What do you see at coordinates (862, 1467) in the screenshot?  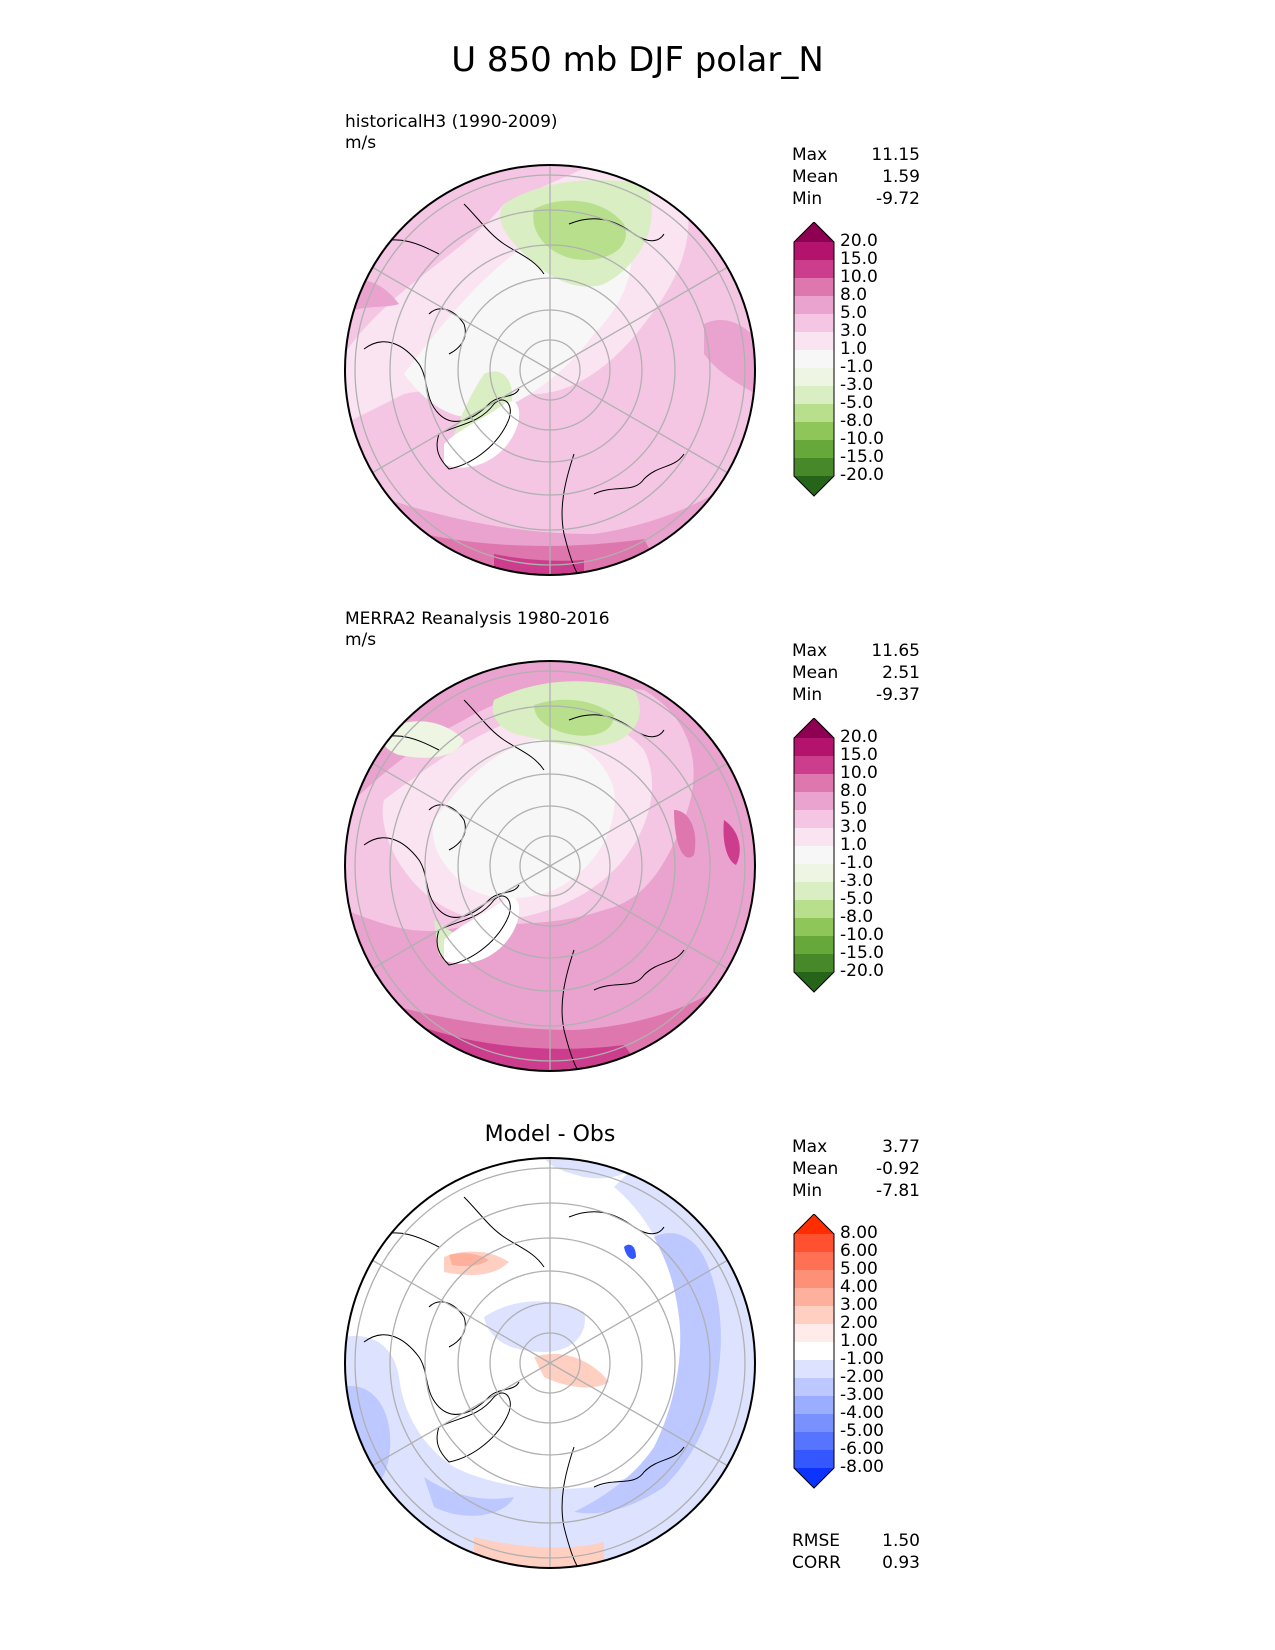 I see `colorbar-tick-label: -8.00` at bounding box center [862, 1467].